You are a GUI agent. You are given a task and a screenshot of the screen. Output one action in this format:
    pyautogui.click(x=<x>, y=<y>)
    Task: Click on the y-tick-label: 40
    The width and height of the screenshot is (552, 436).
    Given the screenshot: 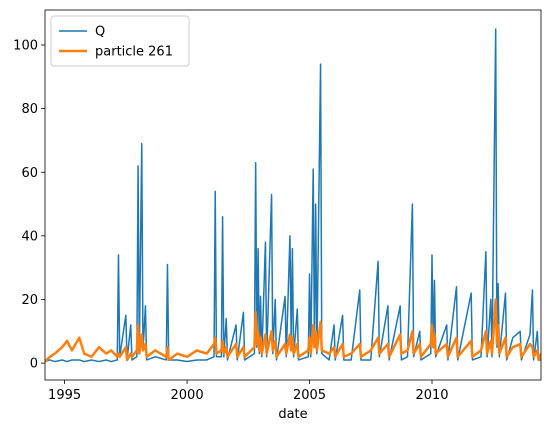 What is the action you would take?
    pyautogui.click(x=29, y=236)
    